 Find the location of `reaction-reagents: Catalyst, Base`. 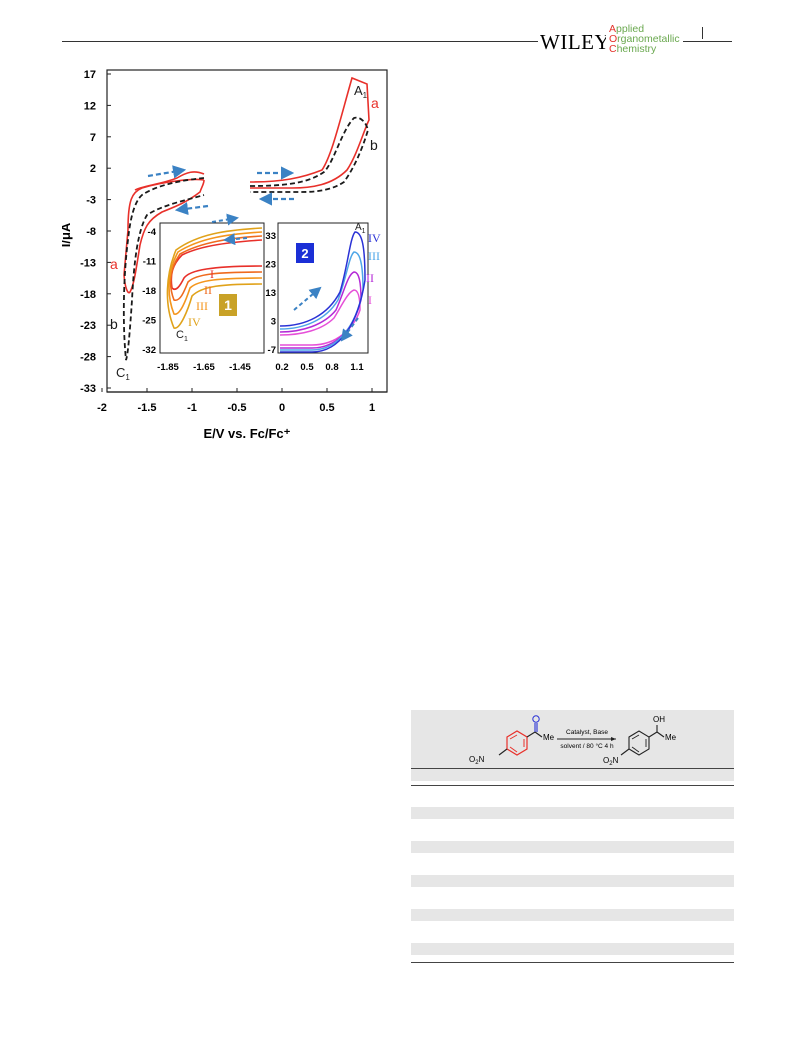

reaction-reagents: Catalyst, Base is located at coordinates (587, 732).